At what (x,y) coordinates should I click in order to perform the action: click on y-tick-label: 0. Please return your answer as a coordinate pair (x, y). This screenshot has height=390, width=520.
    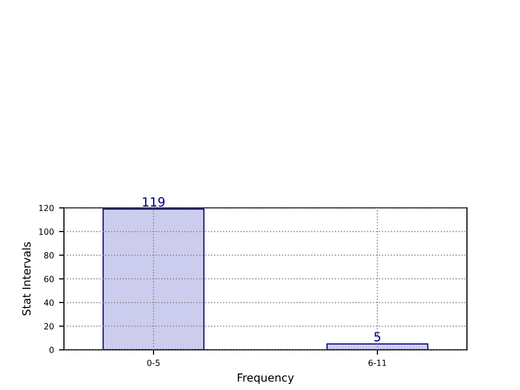
    Looking at the image, I should click on (51, 350).